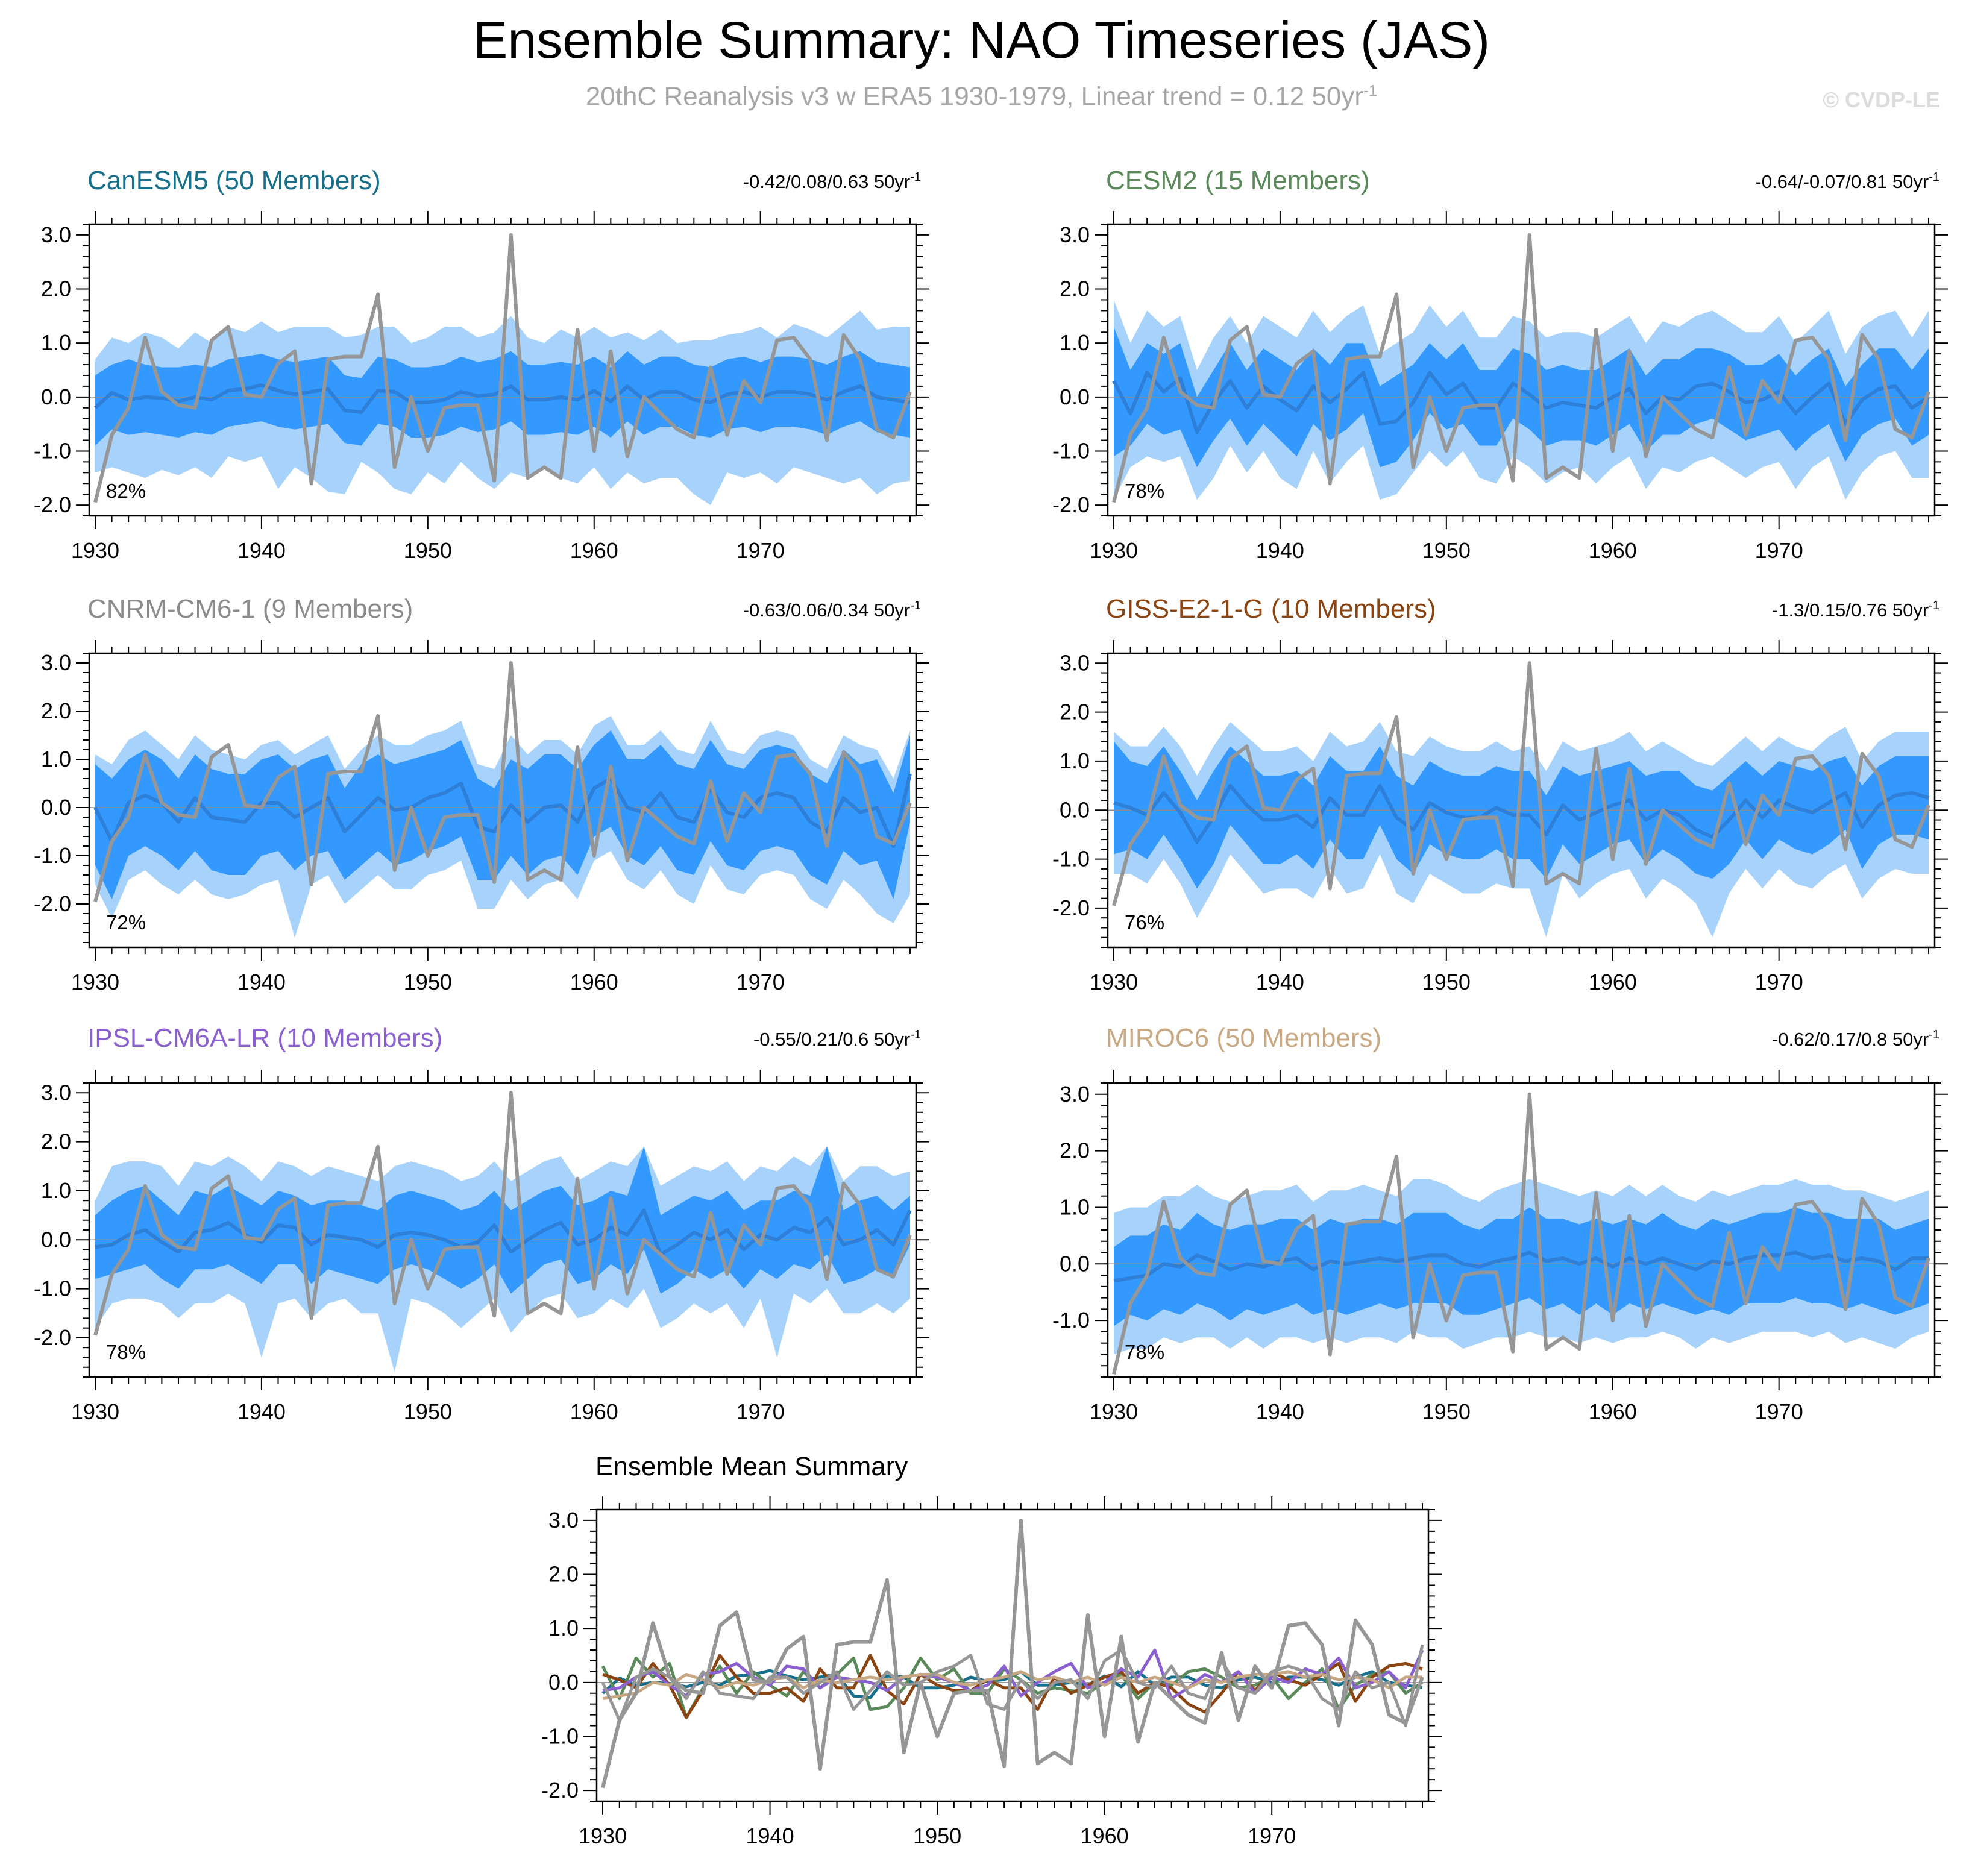 This screenshot has height=1876, width=1963. What do you see at coordinates (126, 922) in the screenshot?
I see `percentile-label: 72%` at bounding box center [126, 922].